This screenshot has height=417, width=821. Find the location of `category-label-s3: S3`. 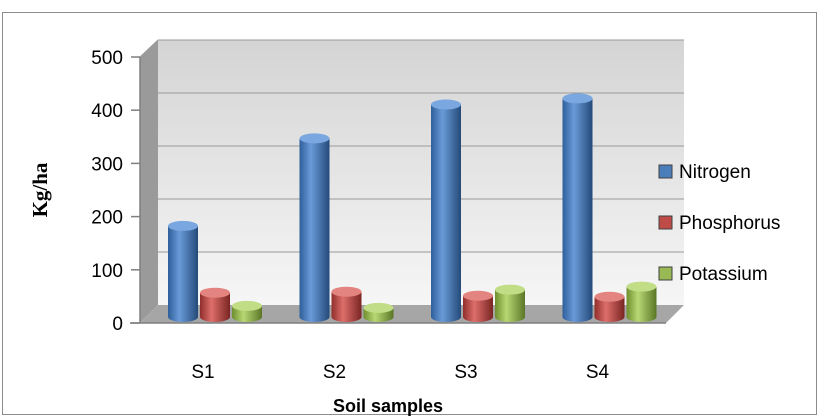

category-label-s3: S3 is located at coordinates (465, 372).